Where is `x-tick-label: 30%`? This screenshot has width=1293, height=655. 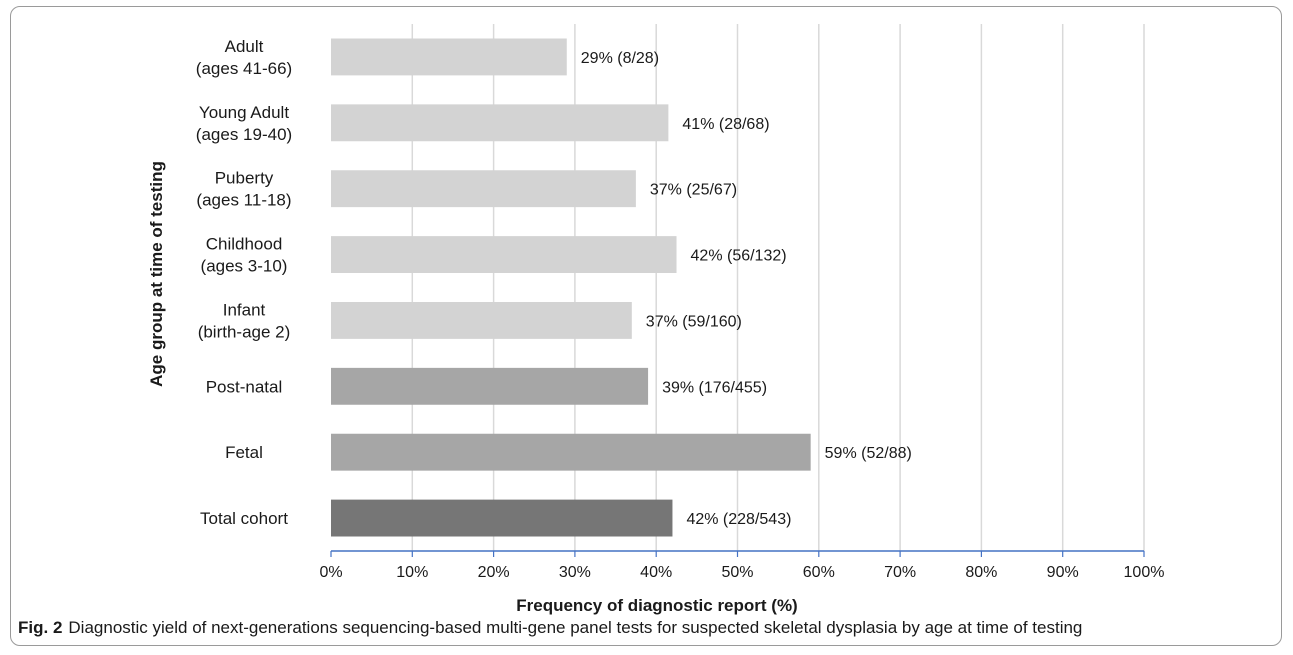 x-tick-label: 30% is located at coordinates (575, 572).